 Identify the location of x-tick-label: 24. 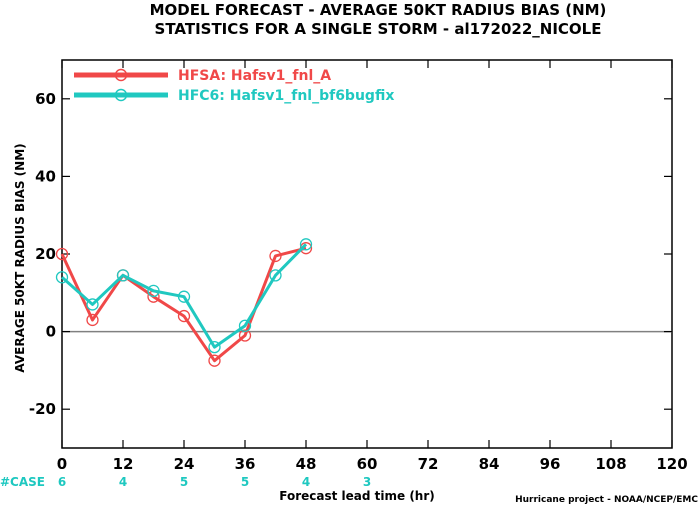
(184, 464).